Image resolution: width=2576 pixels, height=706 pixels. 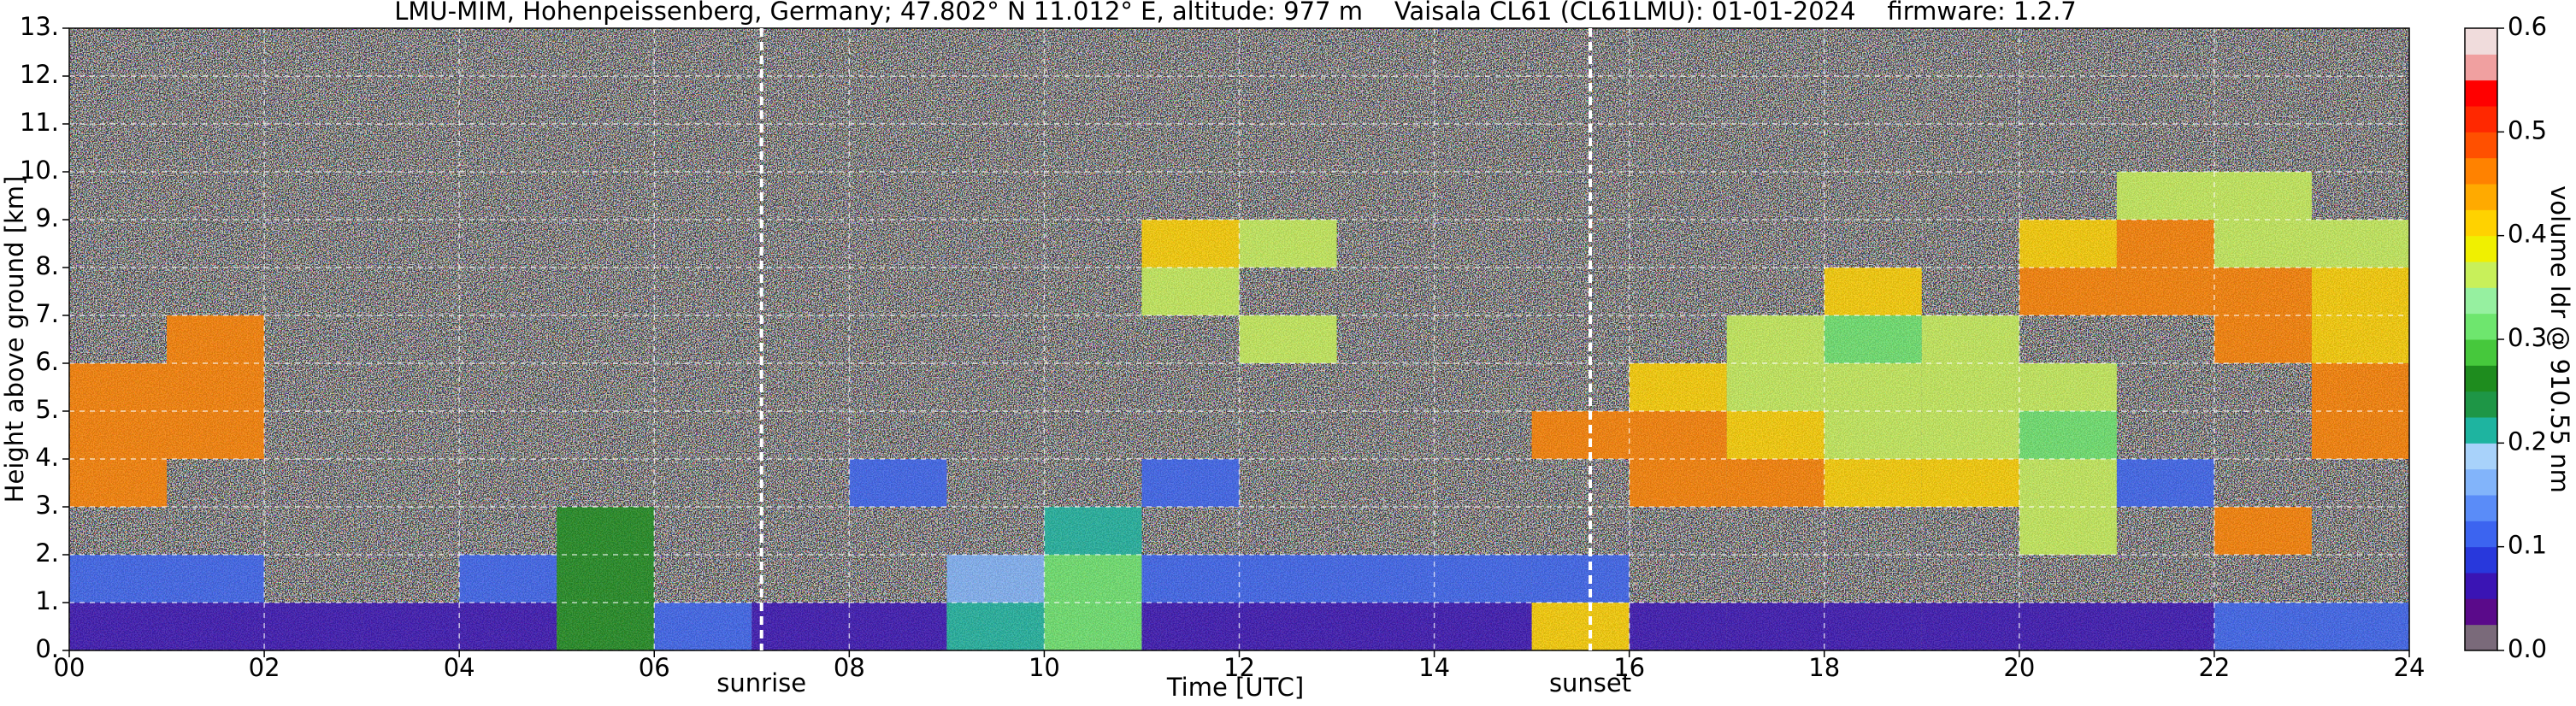 I want to click on y-tick-label: 2., so click(x=47, y=553).